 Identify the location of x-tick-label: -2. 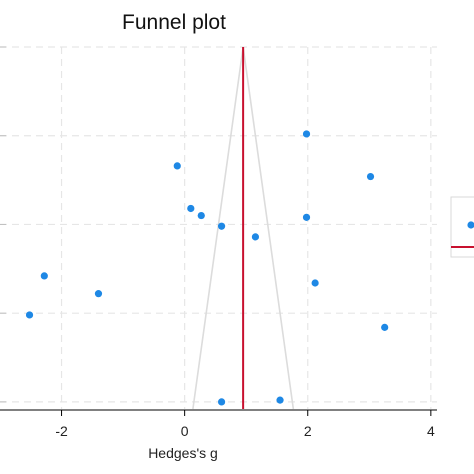
(61, 431).